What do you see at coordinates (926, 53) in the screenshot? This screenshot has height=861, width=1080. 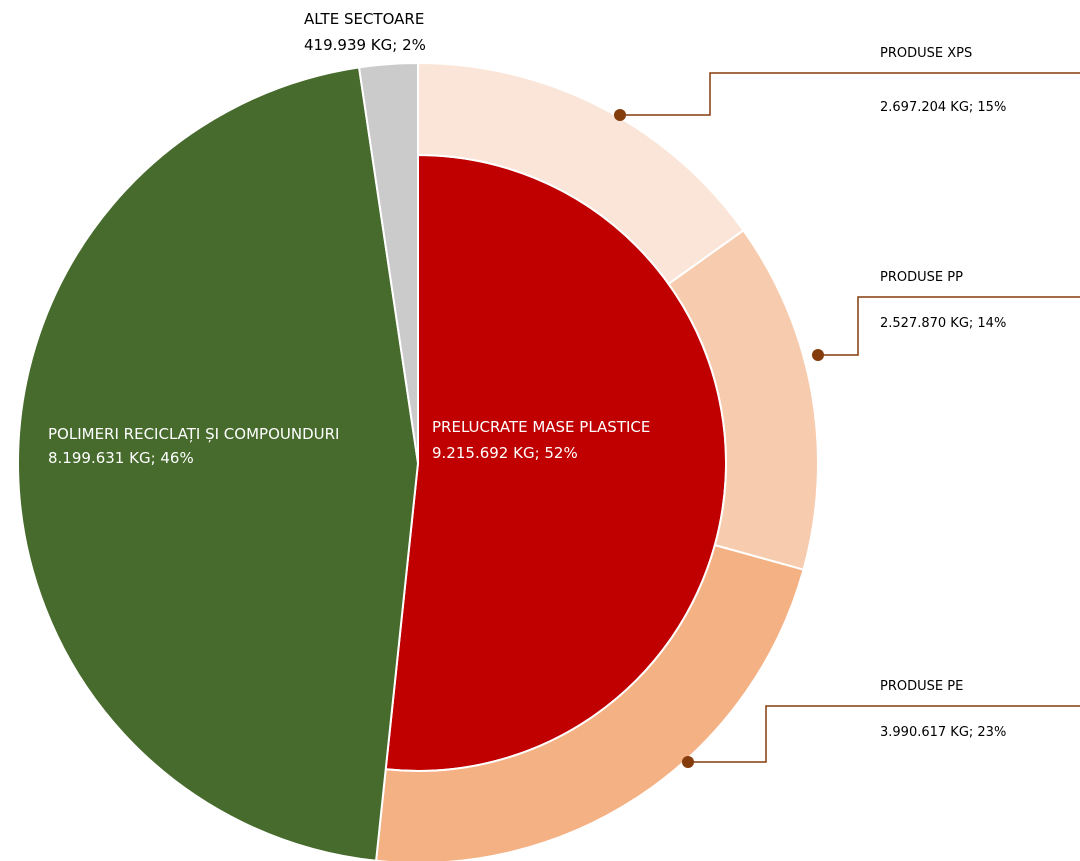 I see `slice-label: PRODUSE XPS` at bounding box center [926, 53].